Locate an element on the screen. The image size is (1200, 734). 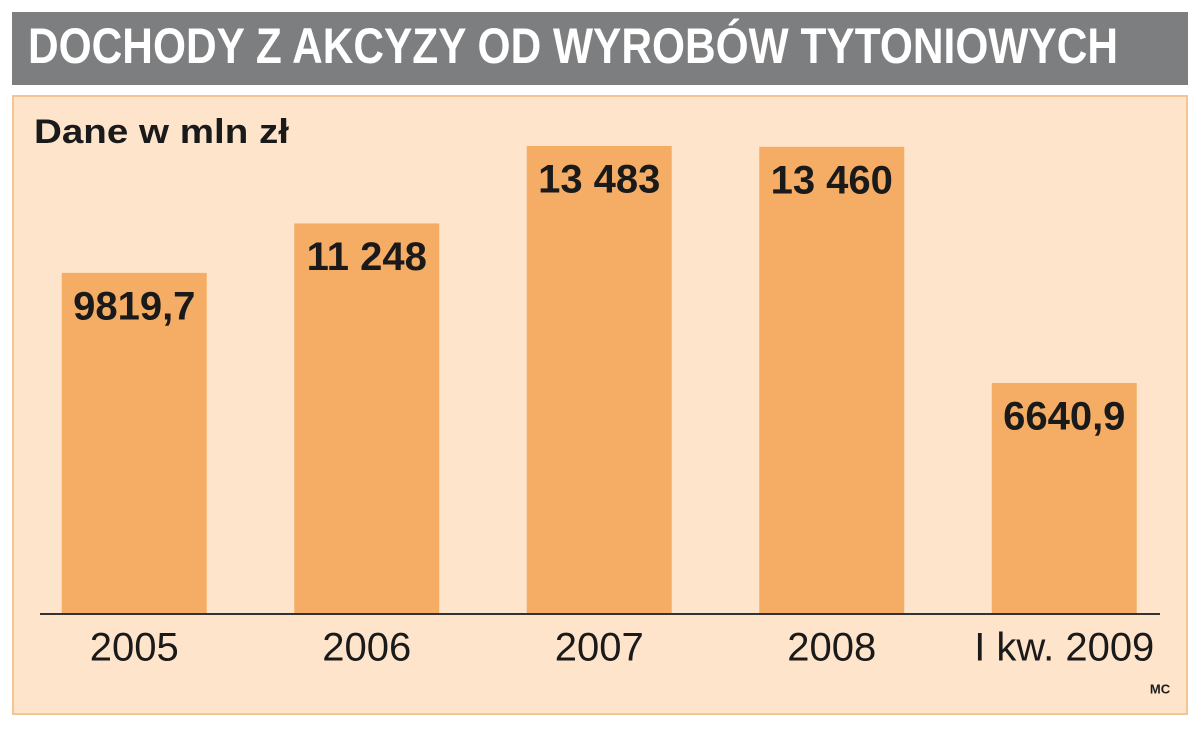
value-label: 13 460 is located at coordinates (832, 180).